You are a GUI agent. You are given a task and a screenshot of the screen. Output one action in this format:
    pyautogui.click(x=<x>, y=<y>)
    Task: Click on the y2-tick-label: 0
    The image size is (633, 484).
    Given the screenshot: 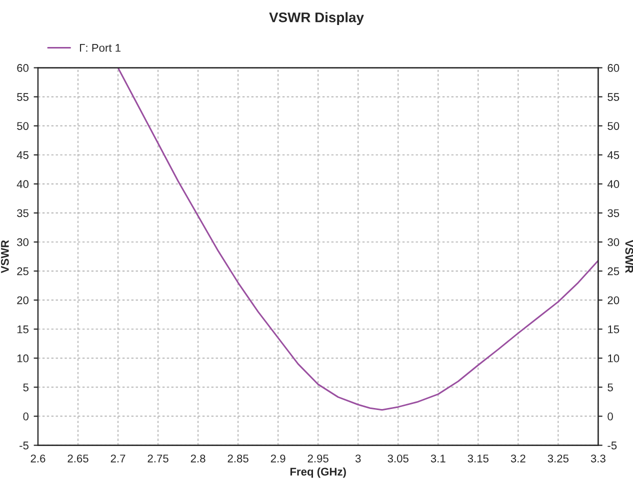 What is the action you would take?
    pyautogui.click(x=610, y=416)
    